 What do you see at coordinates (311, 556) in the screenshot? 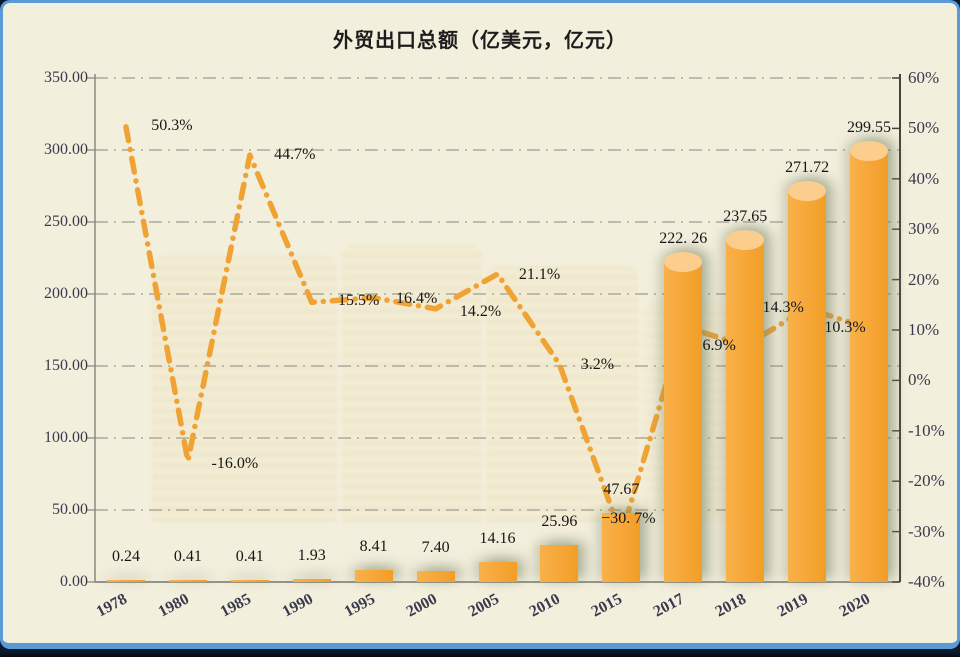
I see `bar-value-label: 1.93` at bounding box center [311, 556].